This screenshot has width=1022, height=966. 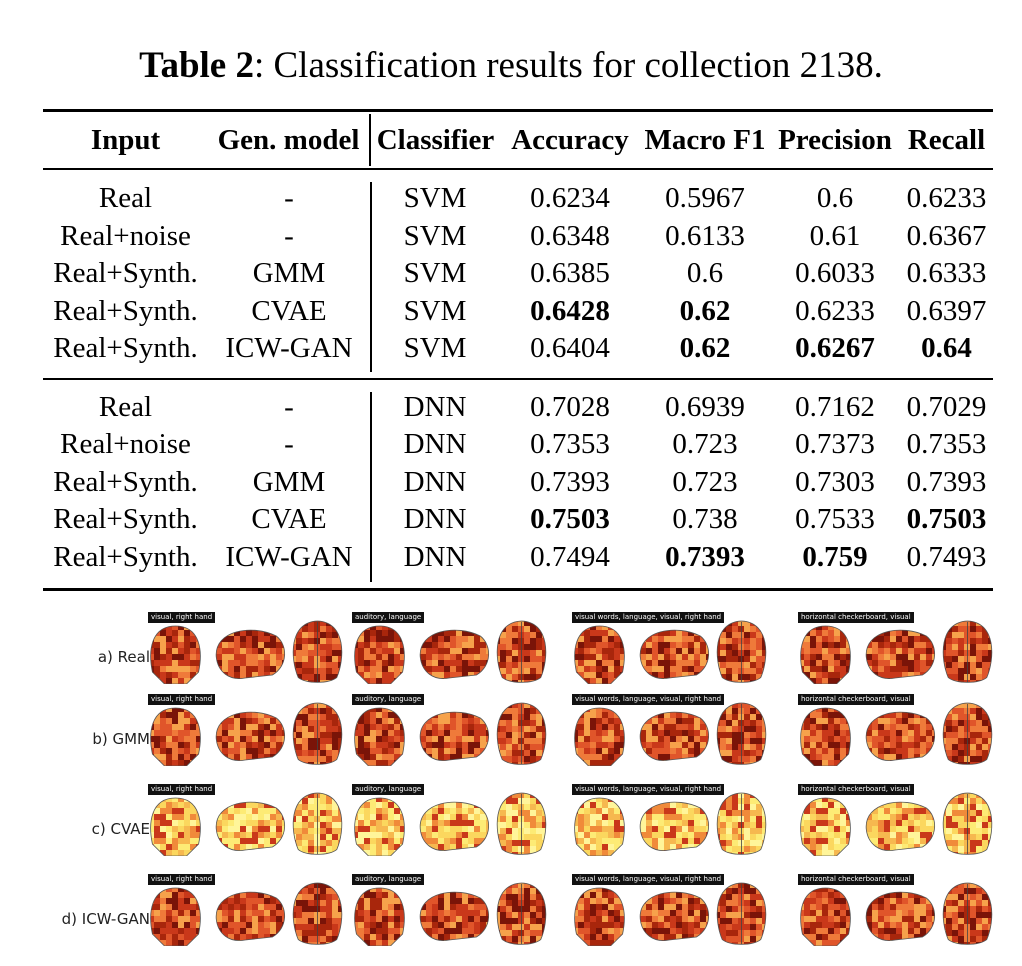 I want to click on table-cell: 0.6385, so click(x=570, y=273).